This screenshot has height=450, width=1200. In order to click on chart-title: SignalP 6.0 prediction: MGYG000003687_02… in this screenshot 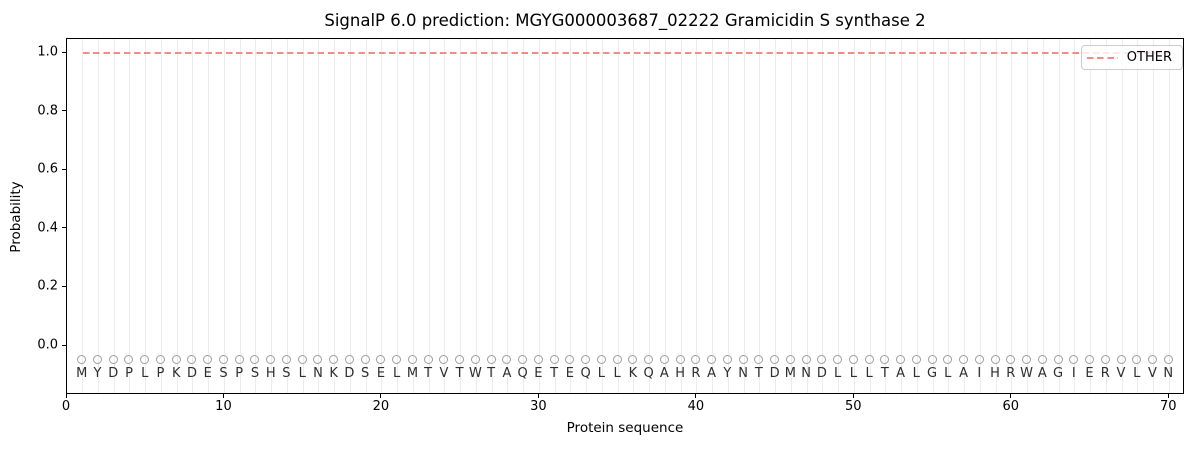, I will do `click(625, 20)`.